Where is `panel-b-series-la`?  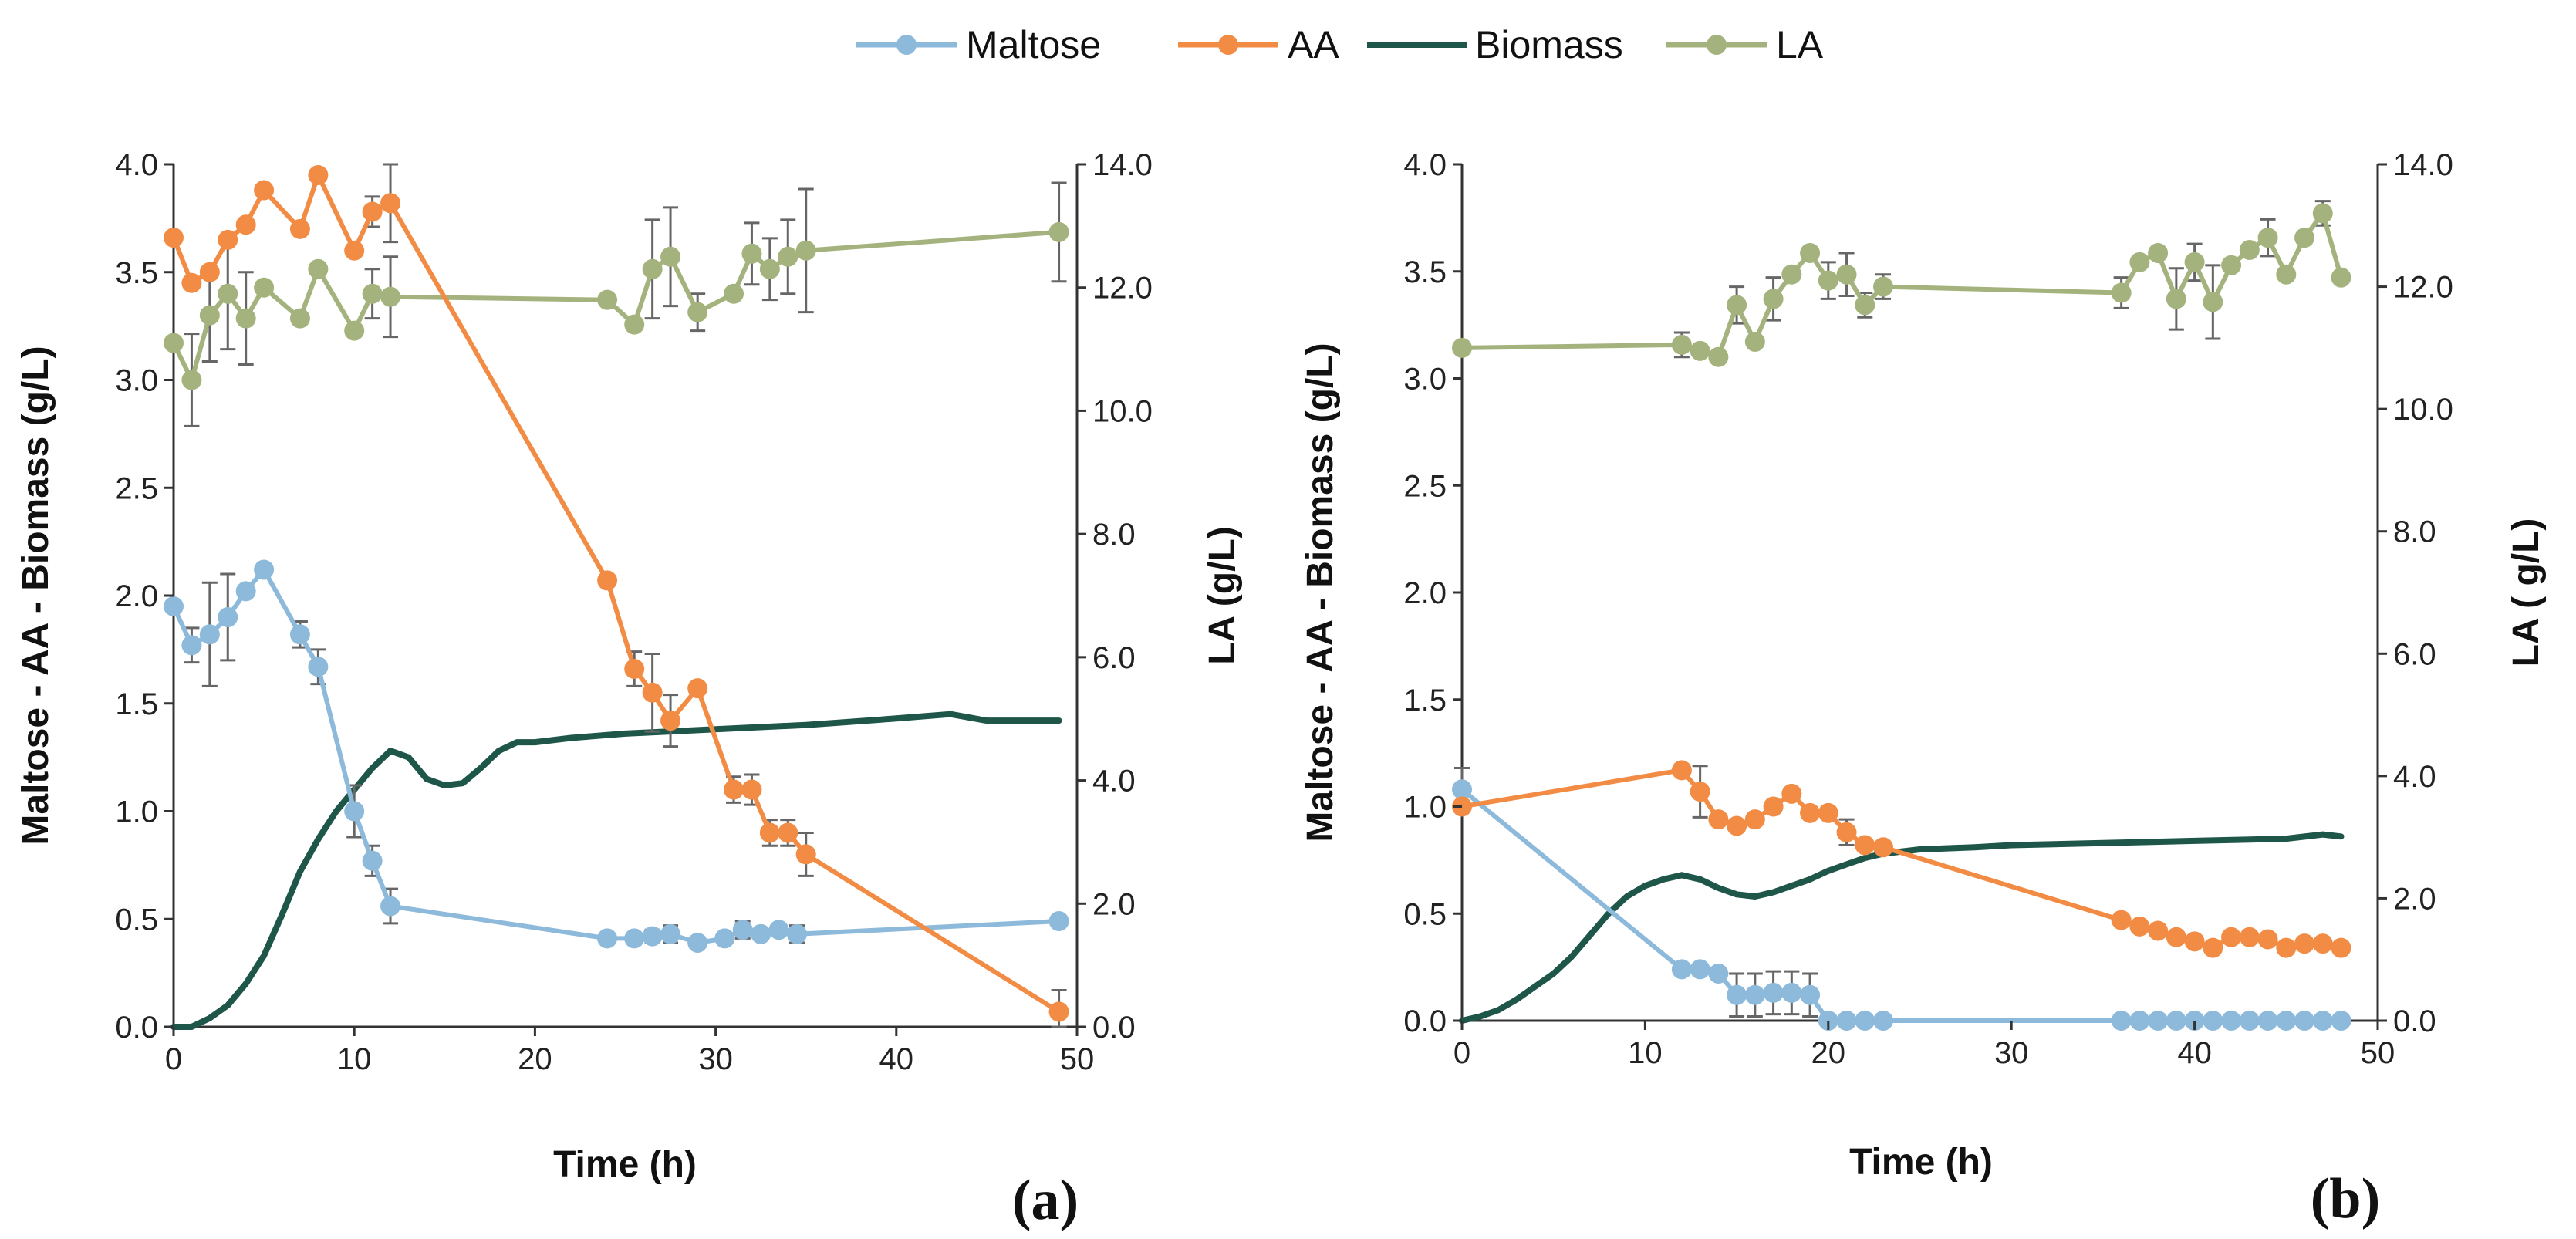 panel-b-series-la is located at coordinates (1901, 283).